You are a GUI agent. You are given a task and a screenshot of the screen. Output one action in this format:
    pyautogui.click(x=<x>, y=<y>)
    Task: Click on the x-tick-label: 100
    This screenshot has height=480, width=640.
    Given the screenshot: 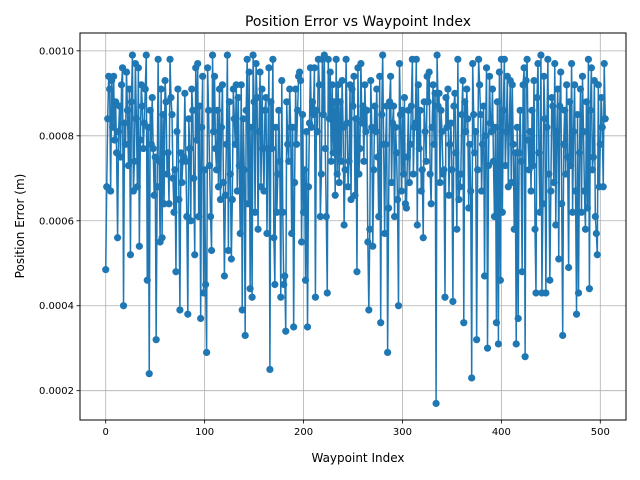 What is the action you would take?
    pyautogui.click(x=204, y=432)
    